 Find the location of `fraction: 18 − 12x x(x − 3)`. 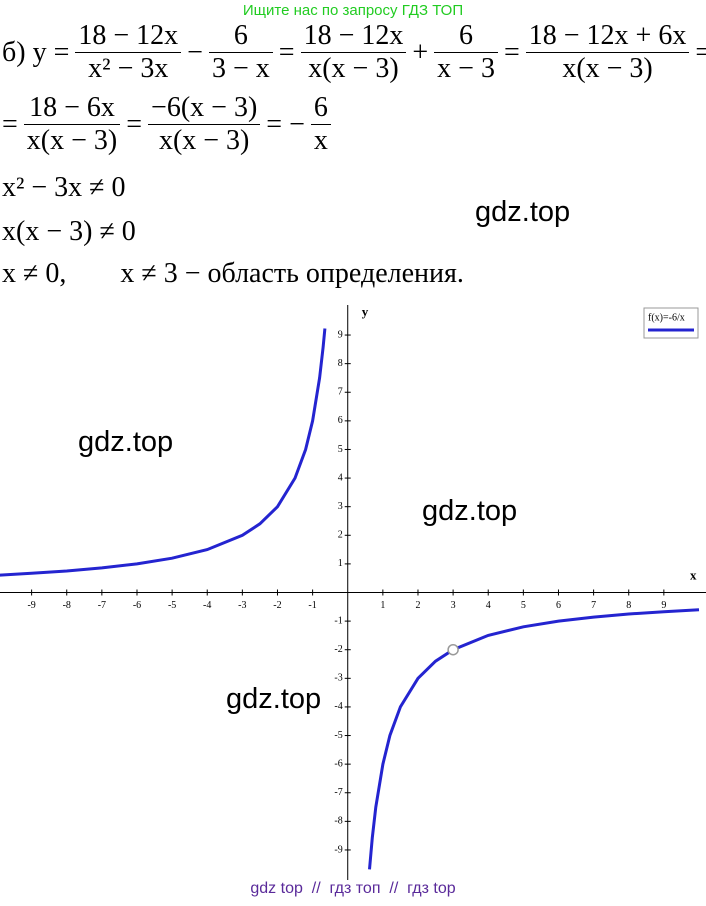

fraction: 18 − 12x x(x − 3) is located at coordinates (353, 52).